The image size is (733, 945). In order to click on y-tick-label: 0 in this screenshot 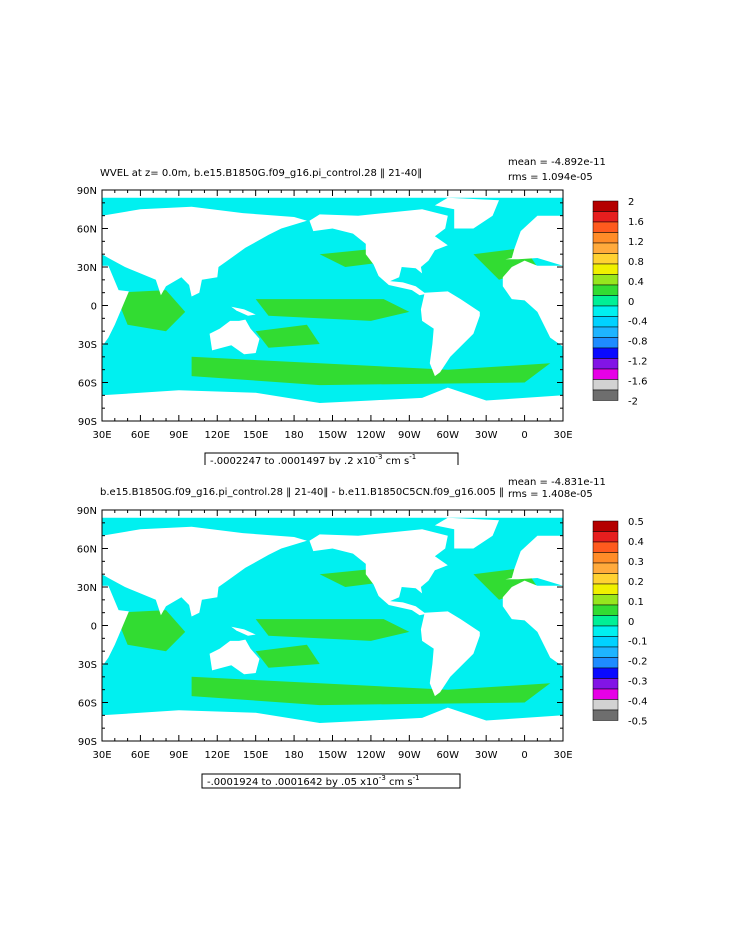, I will do `click(94, 307)`.